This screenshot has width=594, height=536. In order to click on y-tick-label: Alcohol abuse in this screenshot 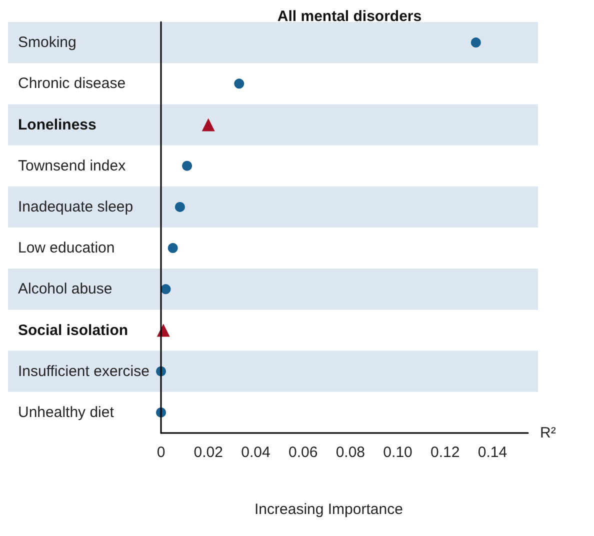, I will do `click(65, 289)`.